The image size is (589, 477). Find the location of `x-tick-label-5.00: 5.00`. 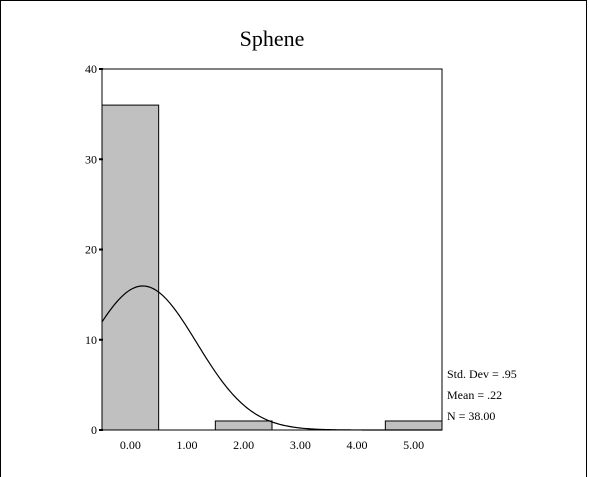

x-tick-label-5.00: 5.00 is located at coordinates (413, 445).